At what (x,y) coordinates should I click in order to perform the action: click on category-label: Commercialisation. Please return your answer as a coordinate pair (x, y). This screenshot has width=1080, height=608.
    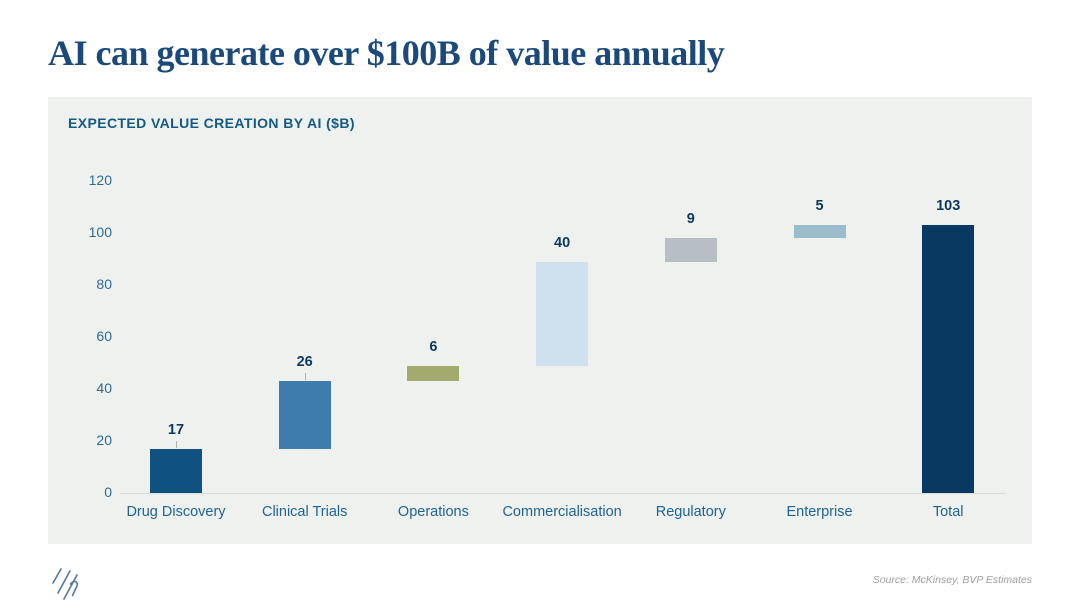
    Looking at the image, I should click on (562, 512).